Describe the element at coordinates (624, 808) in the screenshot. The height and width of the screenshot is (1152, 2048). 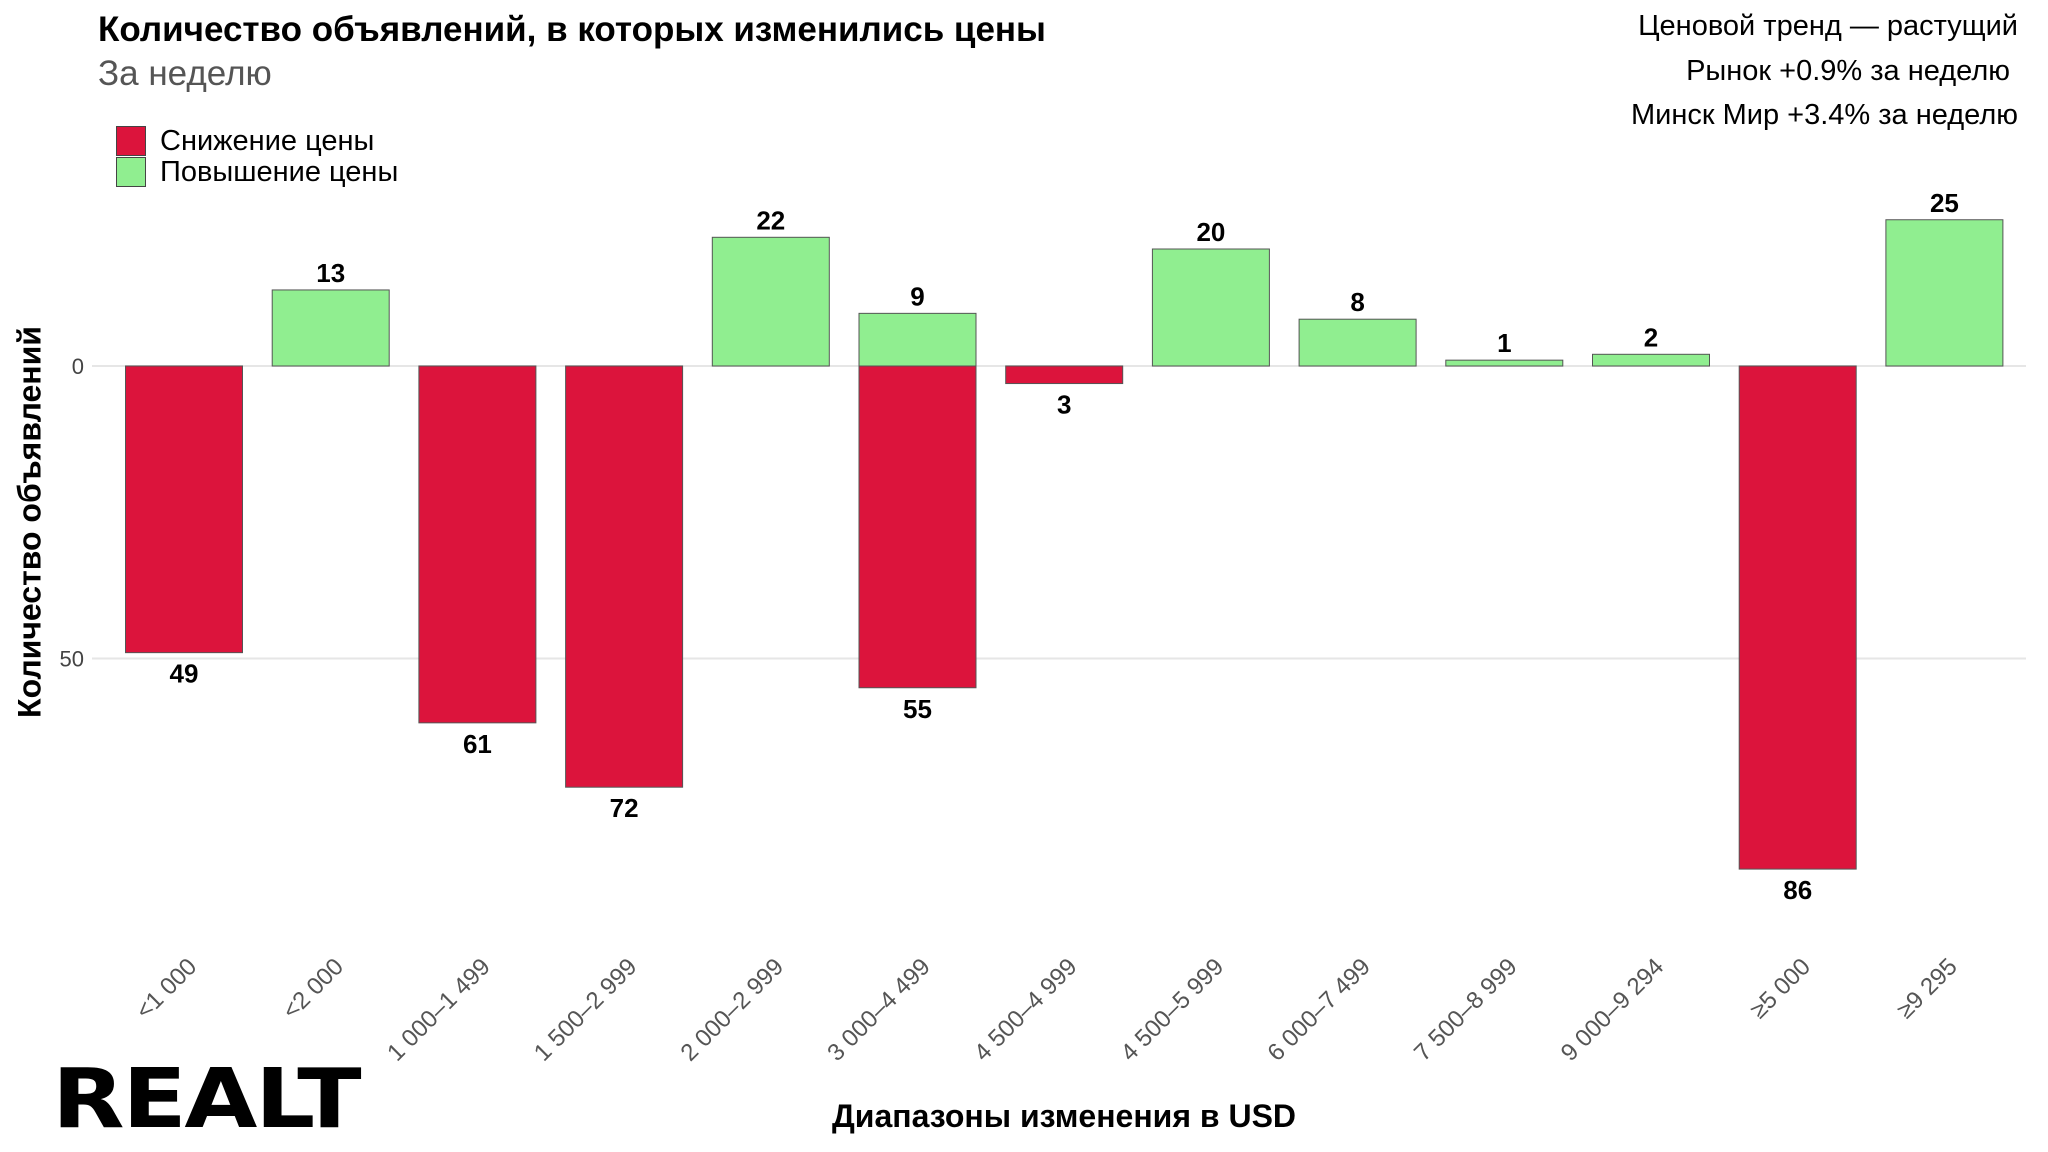
I see `data-label: 72` at that location.